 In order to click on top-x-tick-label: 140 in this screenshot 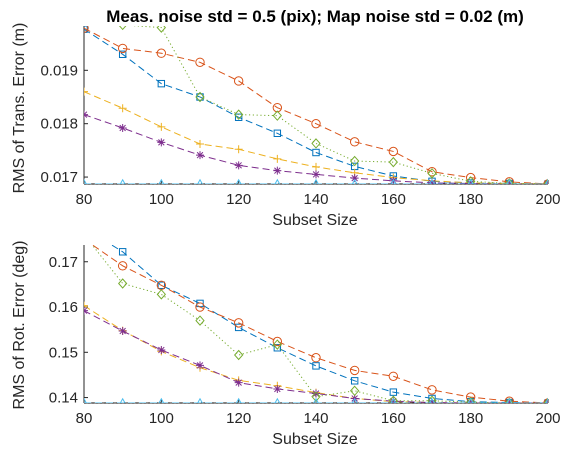, I will do `click(315, 199)`.